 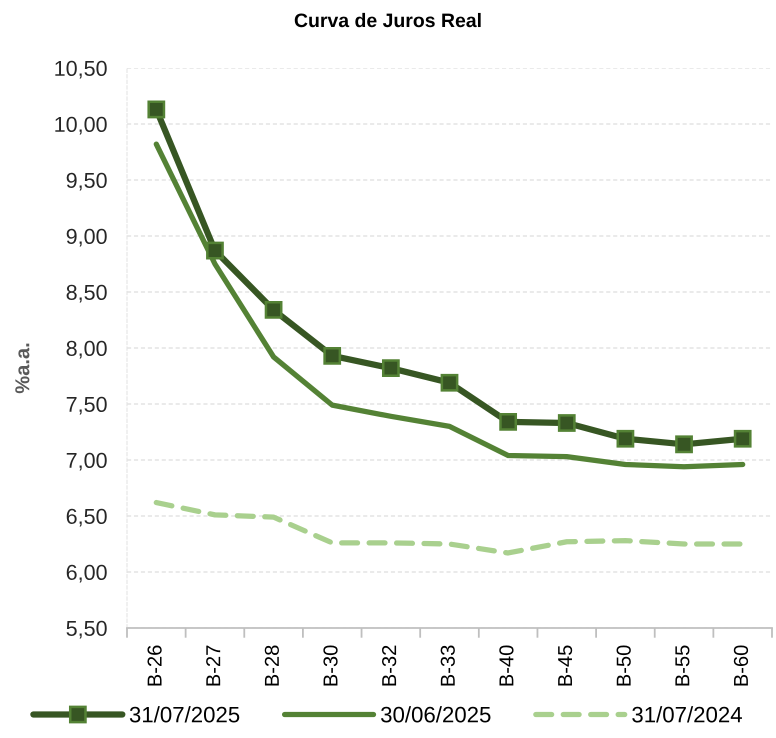 I want to click on x-tick-label: B-50, so click(x=623, y=665).